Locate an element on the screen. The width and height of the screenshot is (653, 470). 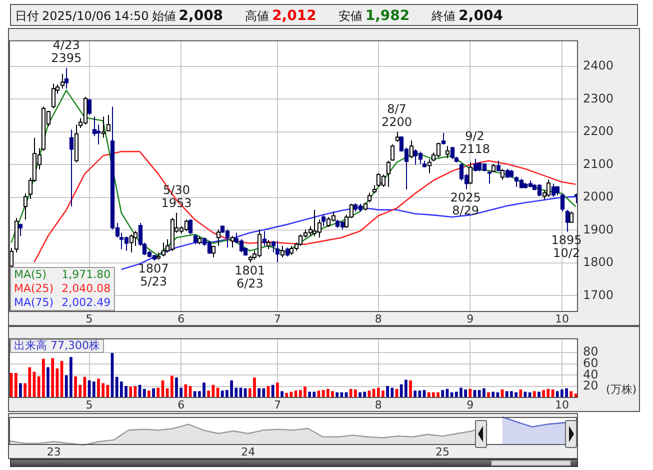
y-tick-label: 2000 is located at coordinates (598, 197).